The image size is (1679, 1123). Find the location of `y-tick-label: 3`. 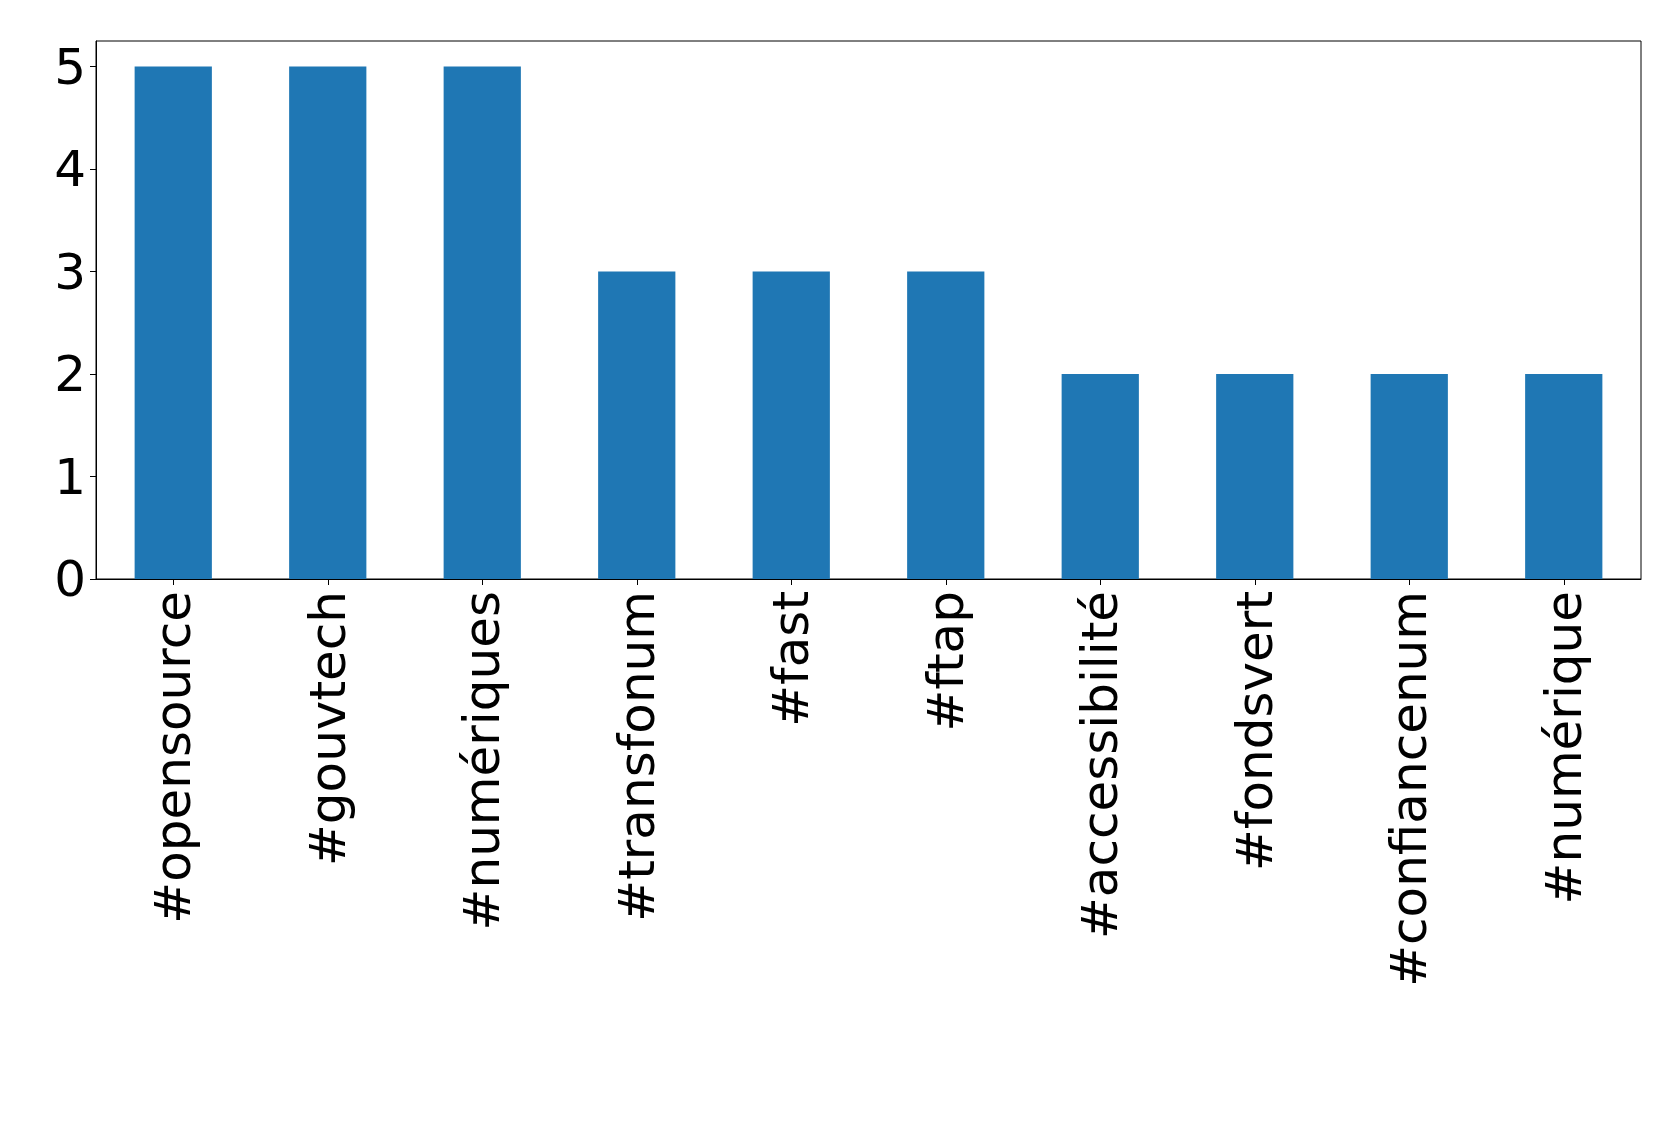

y-tick-label: 3 is located at coordinates (70, 271).